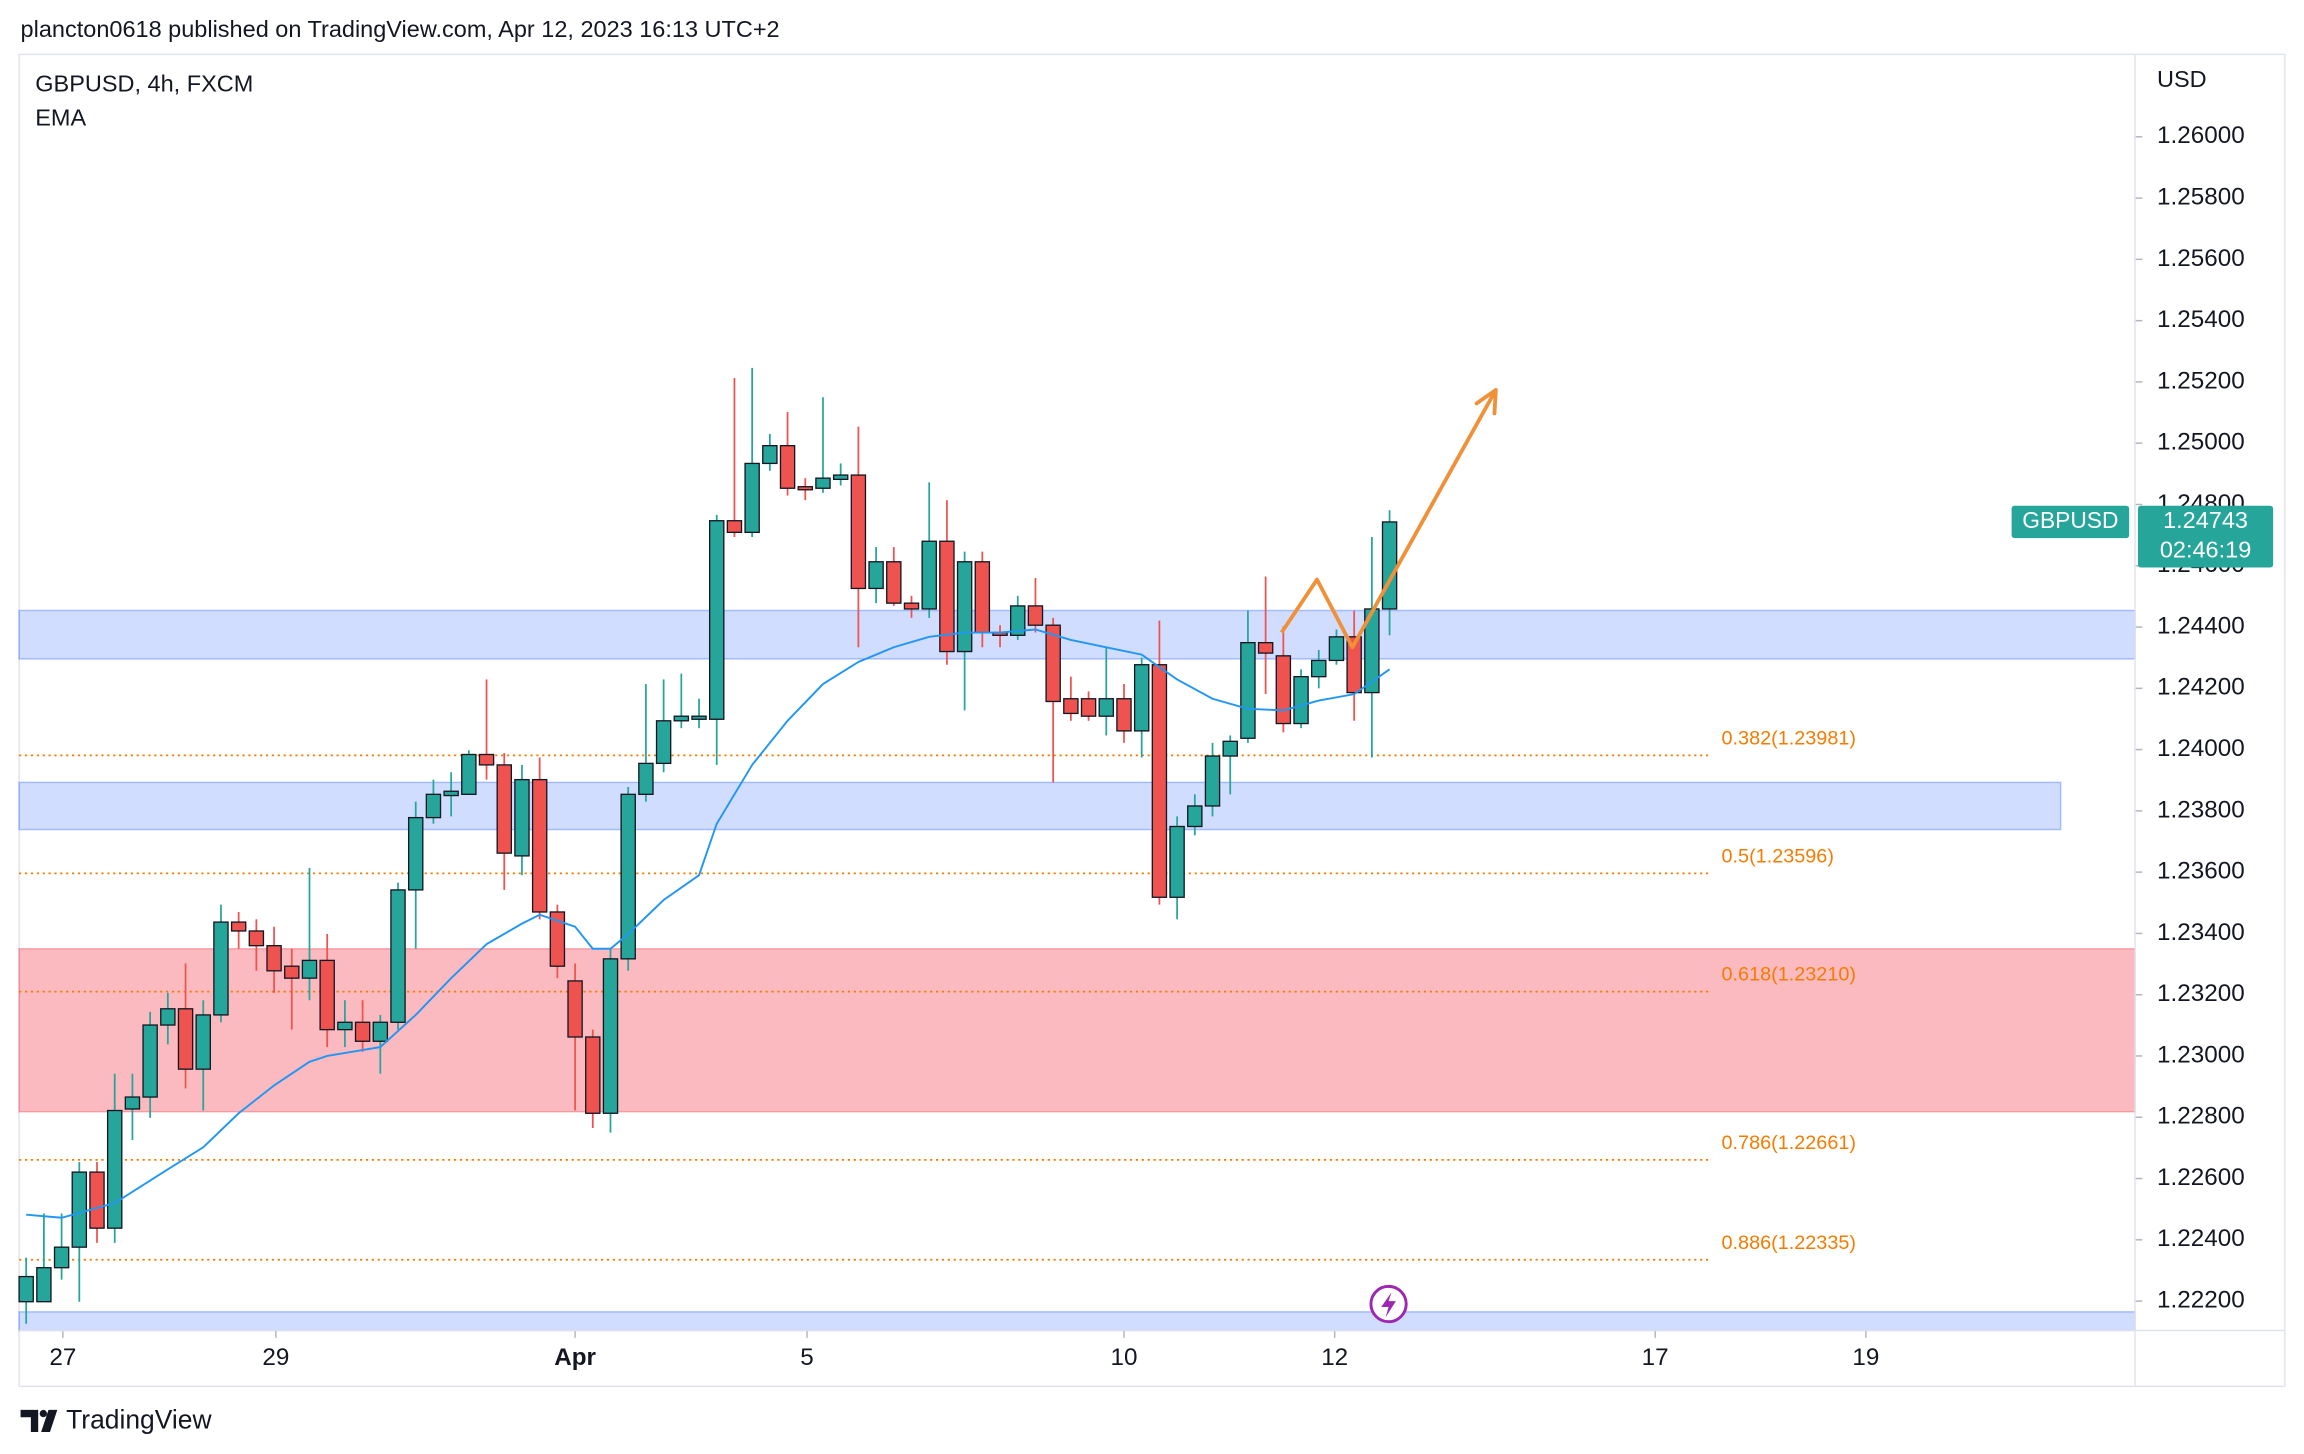 This screenshot has height=1454, width=2304. Describe the element at coordinates (2201, 932) in the screenshot. I see `y-tick-label: 1.23400` at that location.